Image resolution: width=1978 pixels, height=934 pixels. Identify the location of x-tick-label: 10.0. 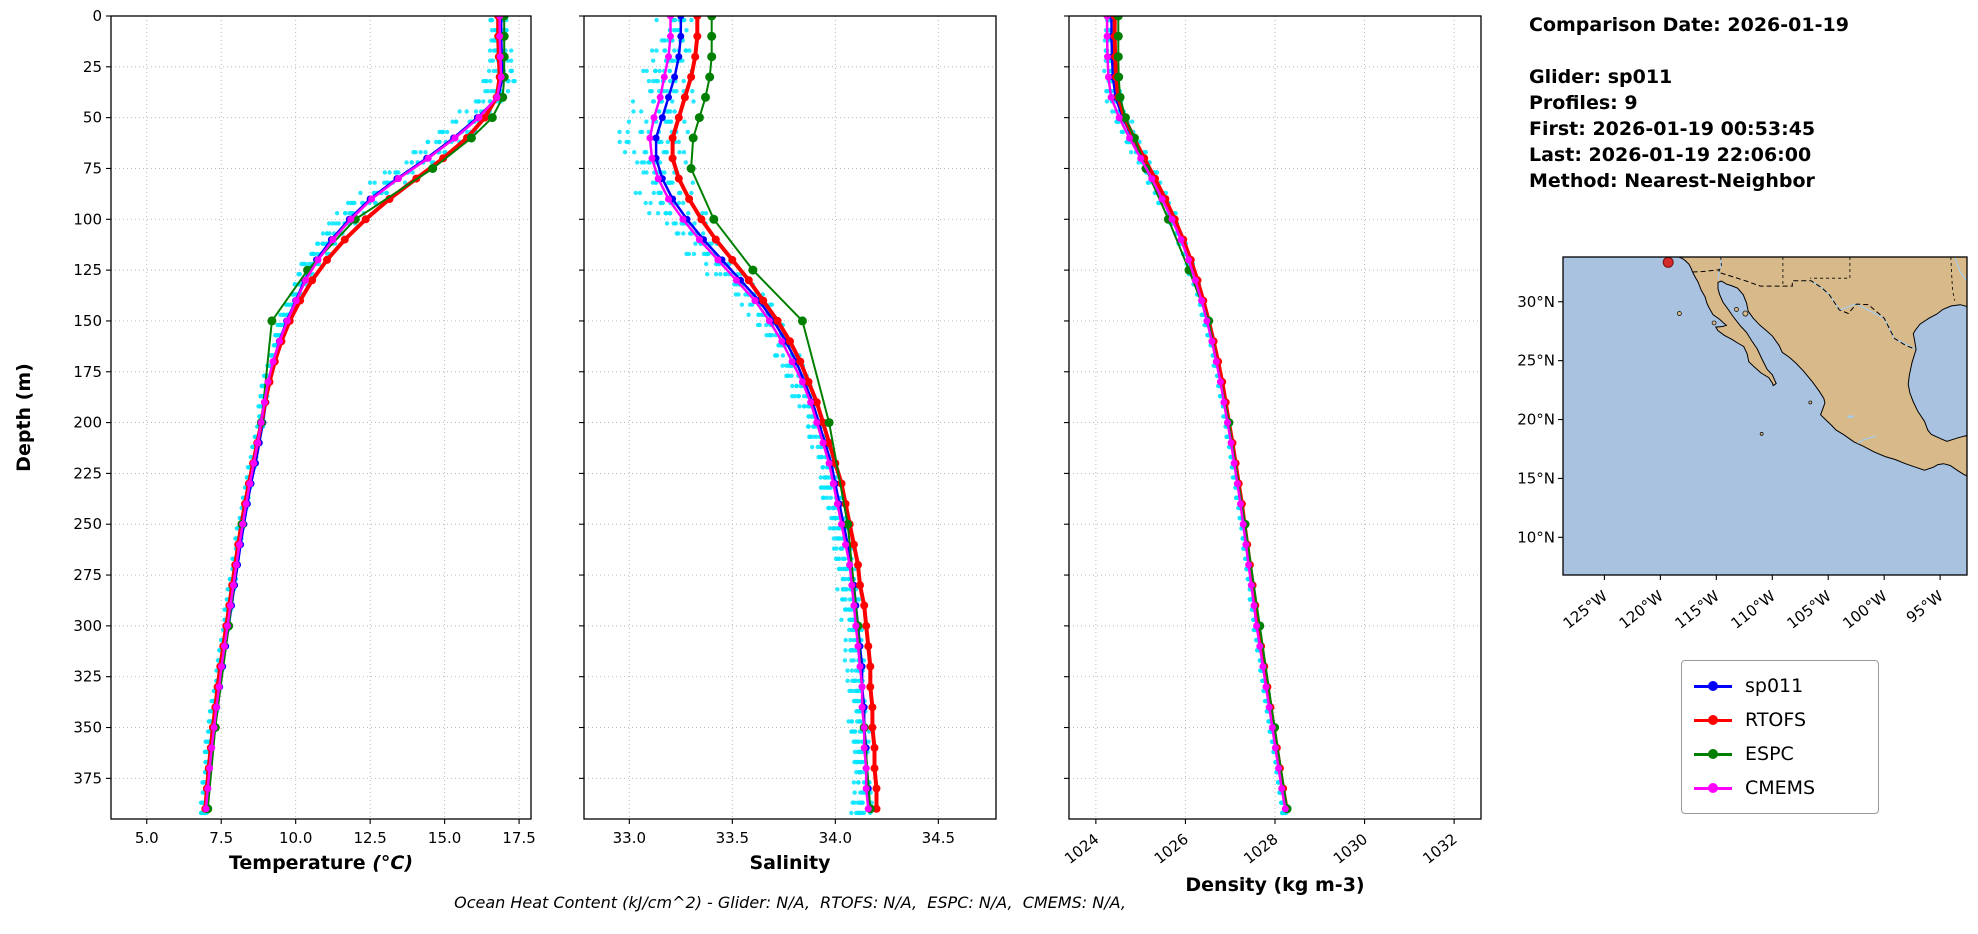
(295, 838).